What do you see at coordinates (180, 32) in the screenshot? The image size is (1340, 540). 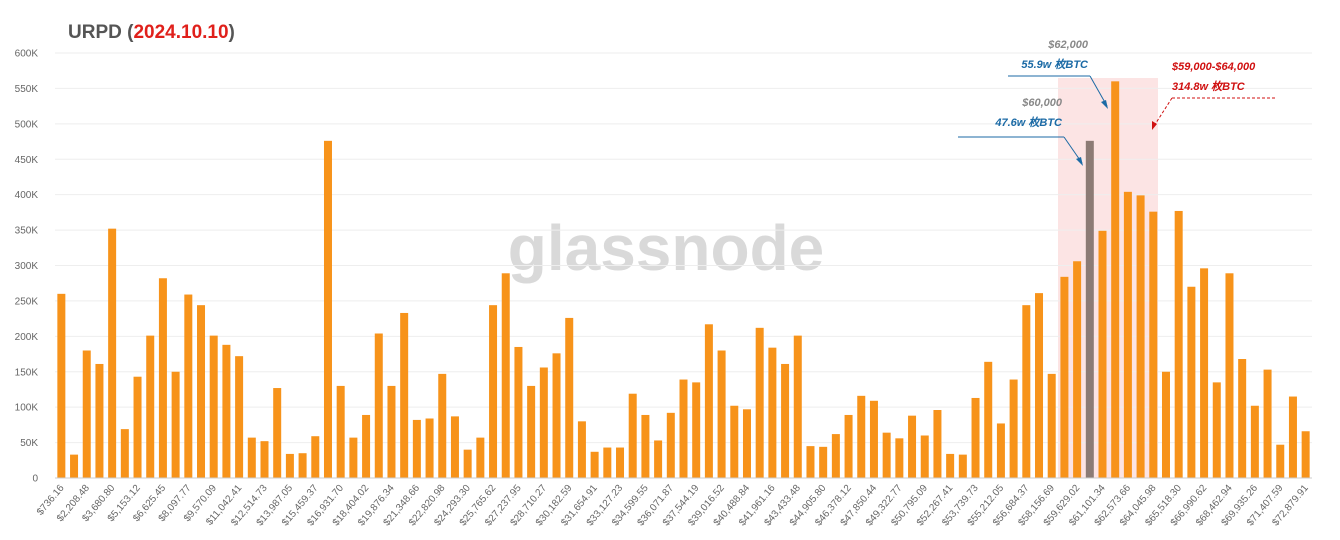 I see `title-date: 2024.10.10` at bounding box center [180, 32].